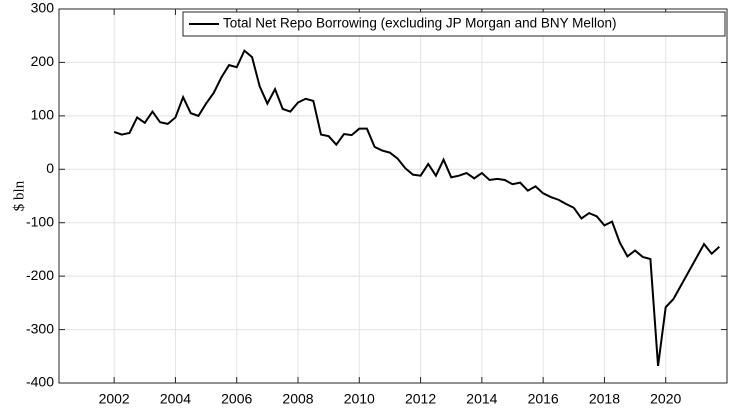  Describe the element at coordinates (40, 328) in the screenshot. I see `y-tick-label: -300` at that location.